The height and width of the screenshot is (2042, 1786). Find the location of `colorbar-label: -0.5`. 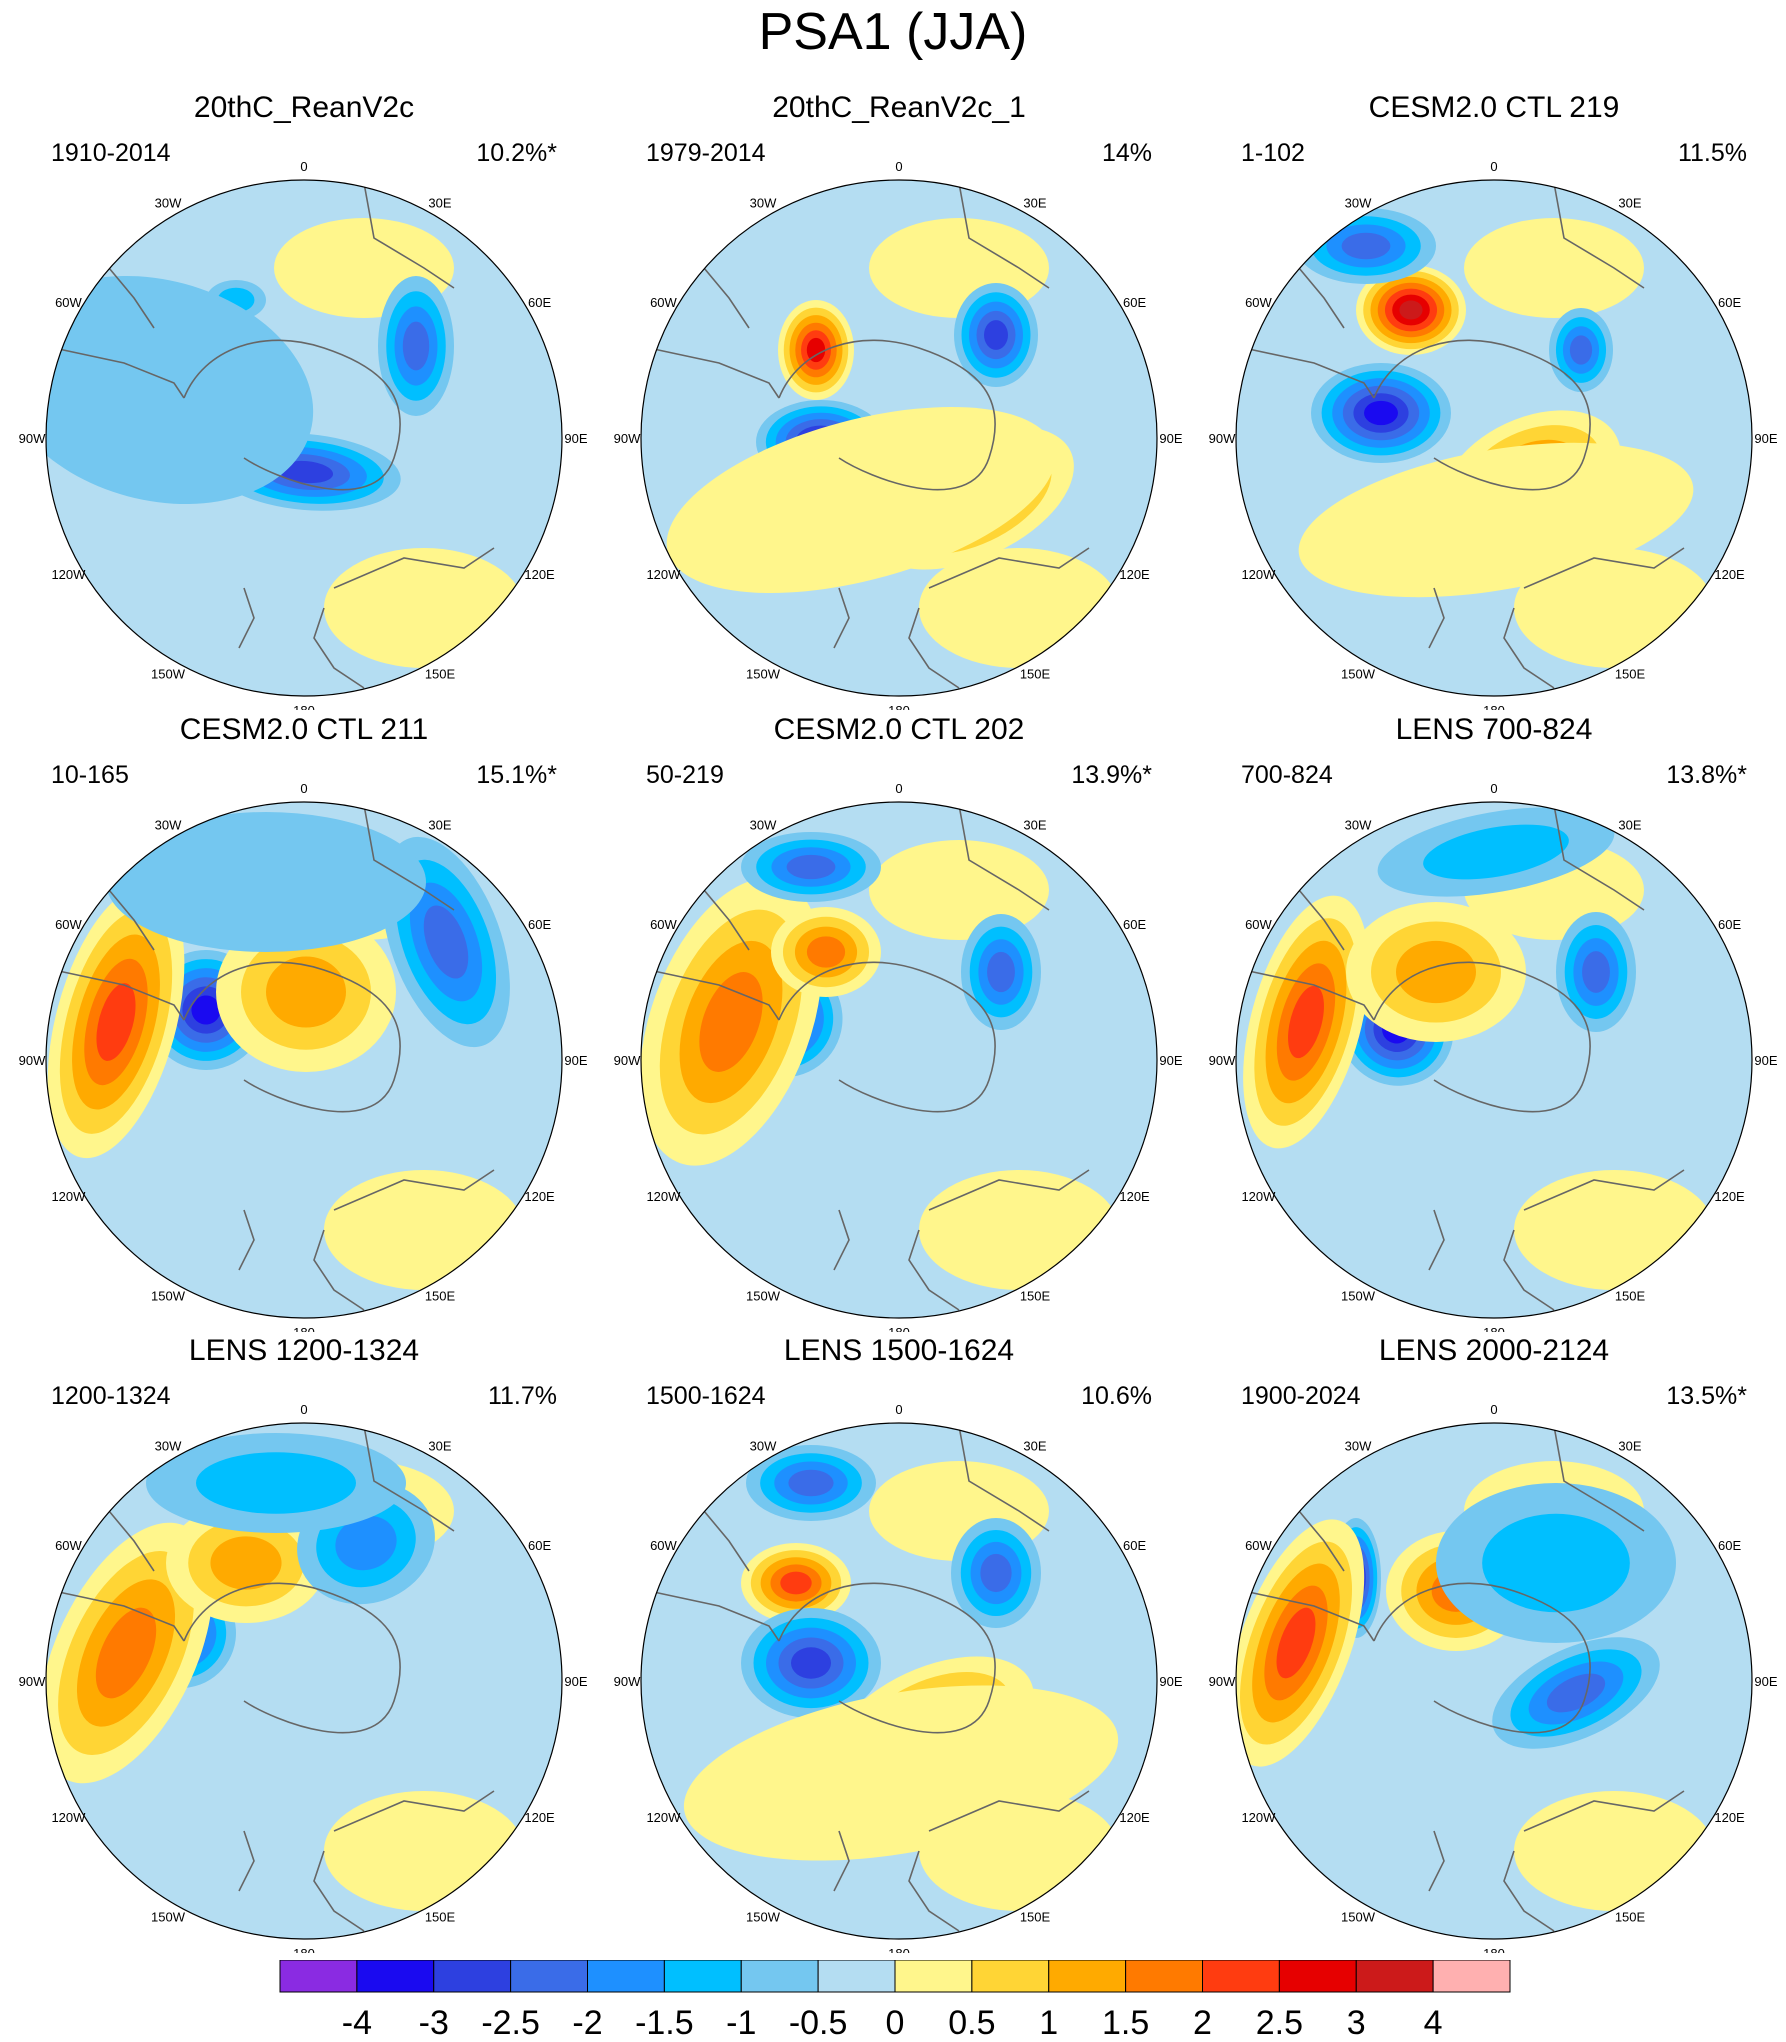

colorbar-label: -0.5 is located at coordinates (818, 2023).